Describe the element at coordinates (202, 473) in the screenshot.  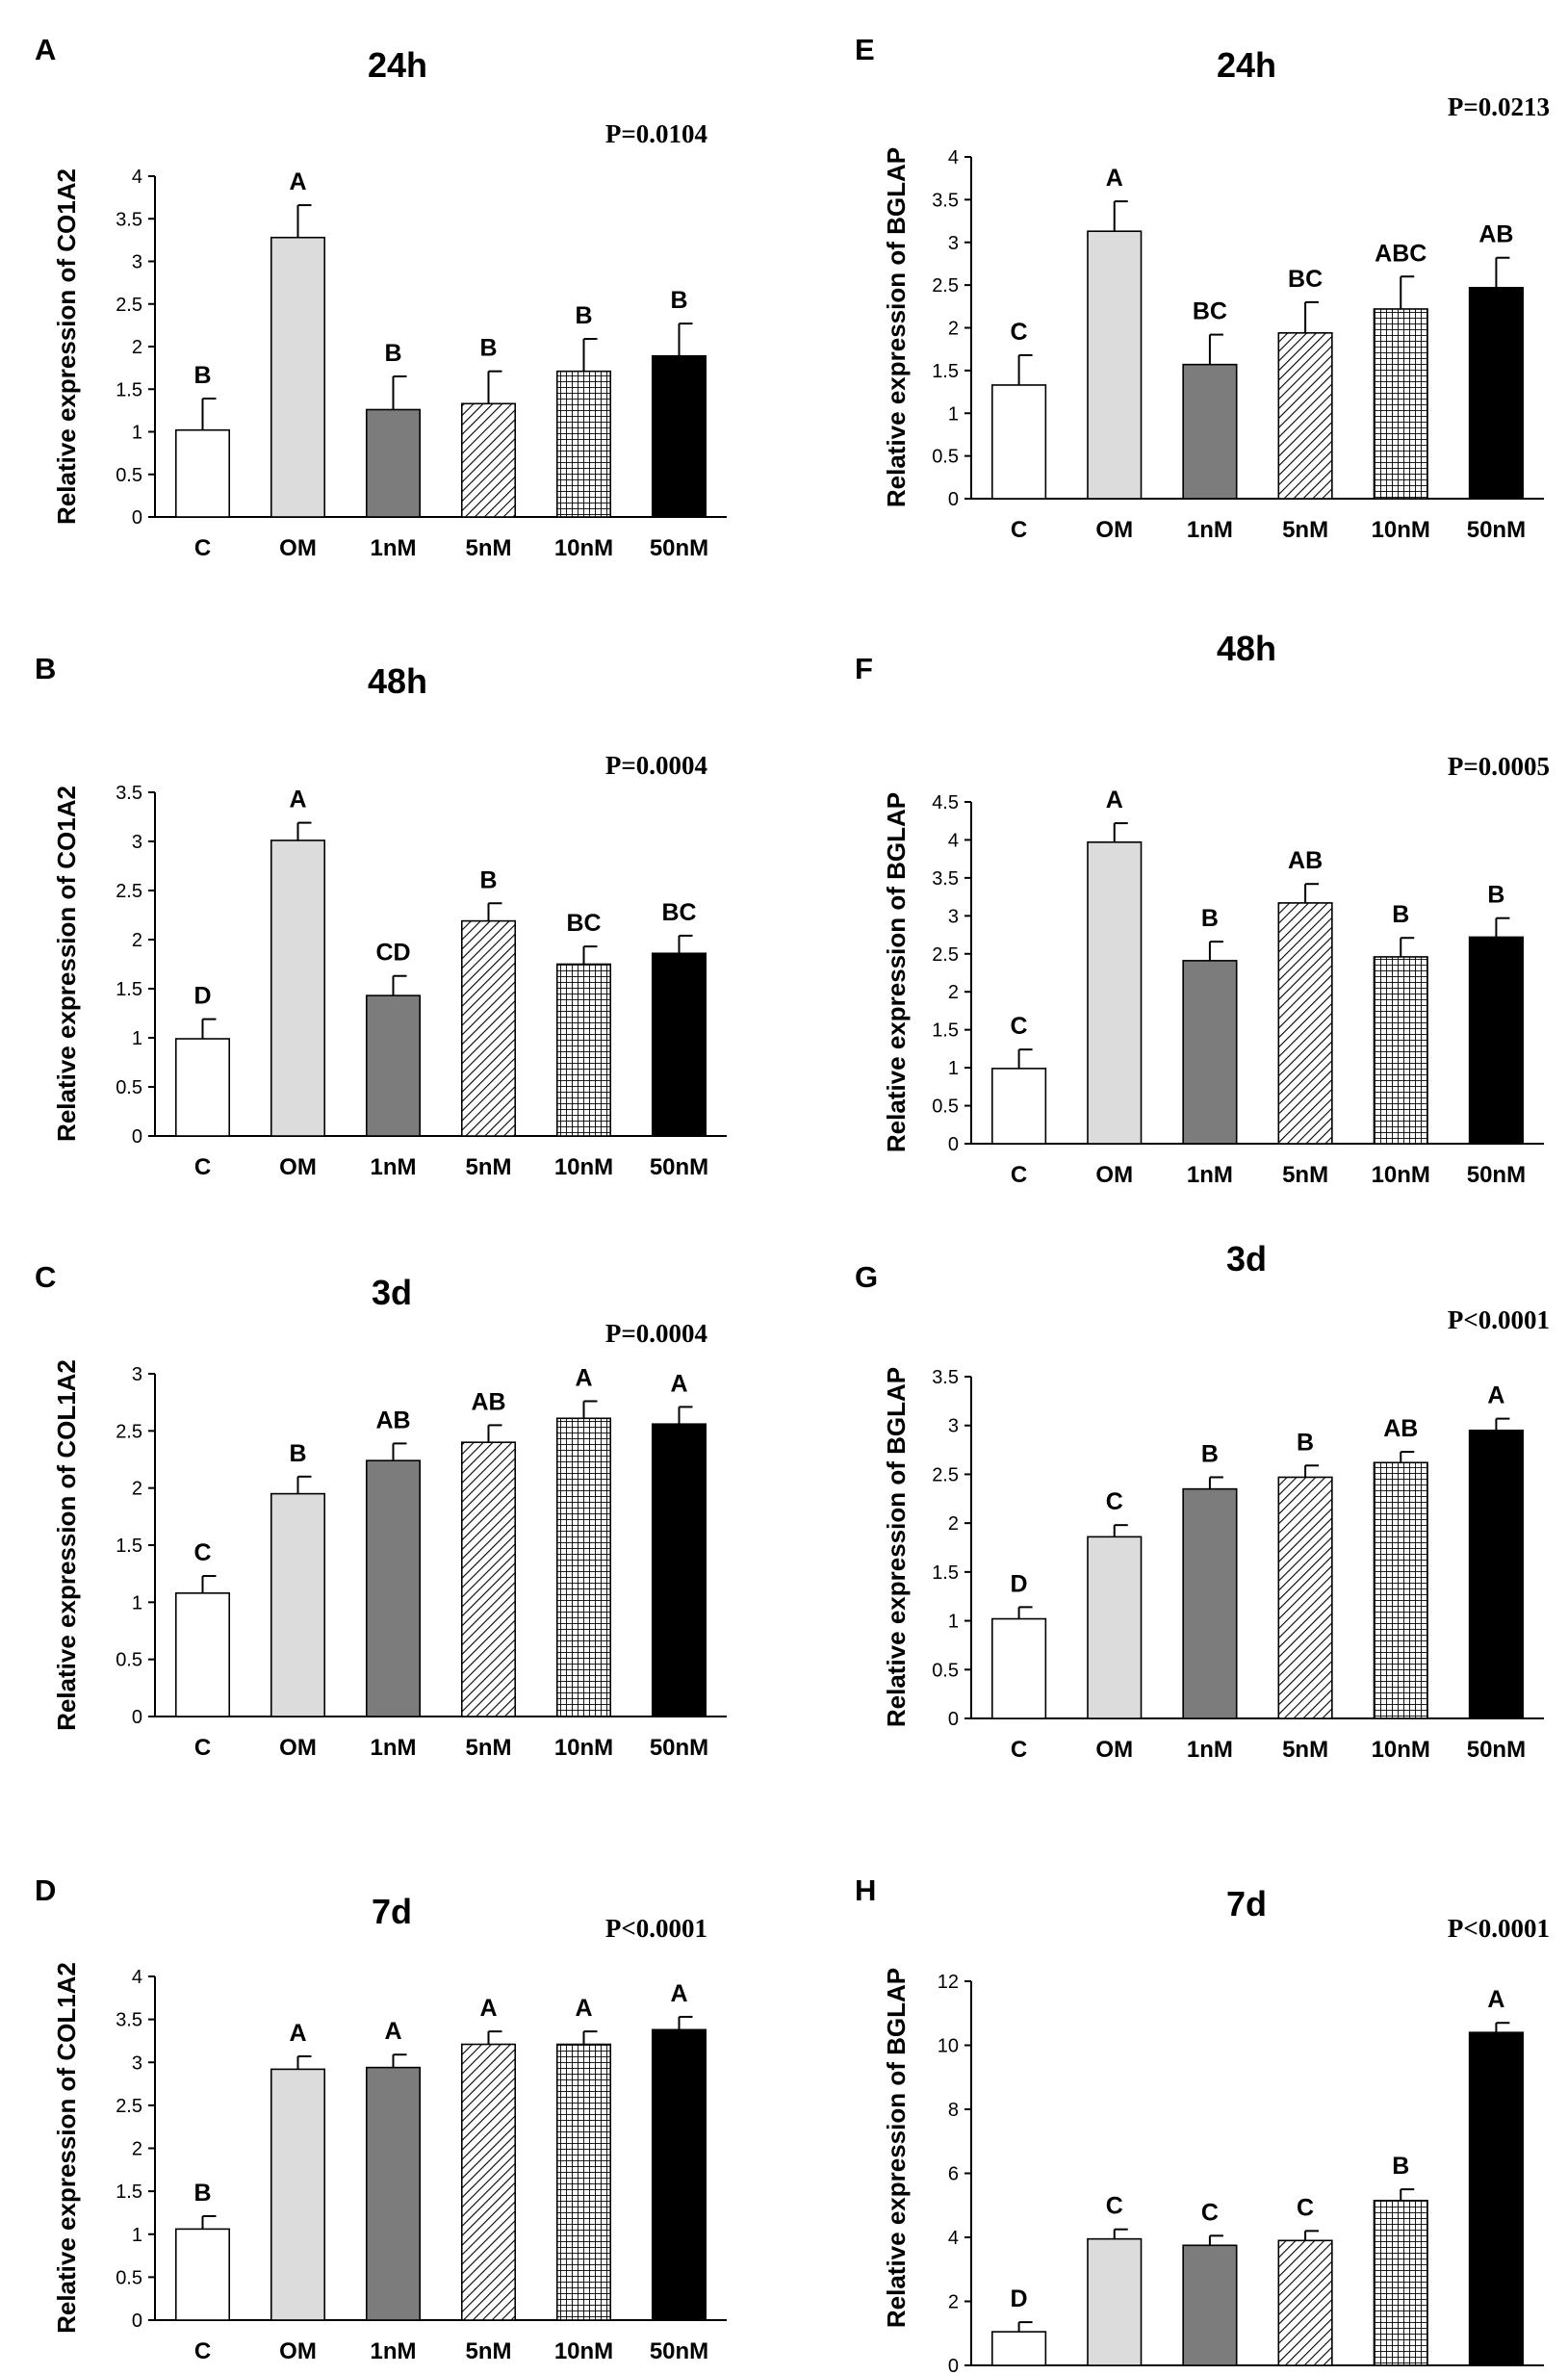
I see `bar-a-c` at that location.